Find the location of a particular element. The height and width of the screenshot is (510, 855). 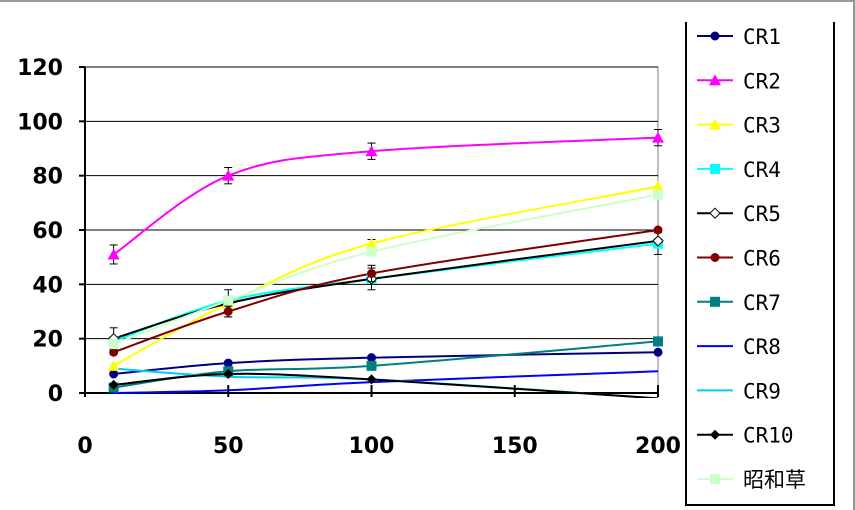

y-tick-label-40: 40 is located at coordinates (47, 285).